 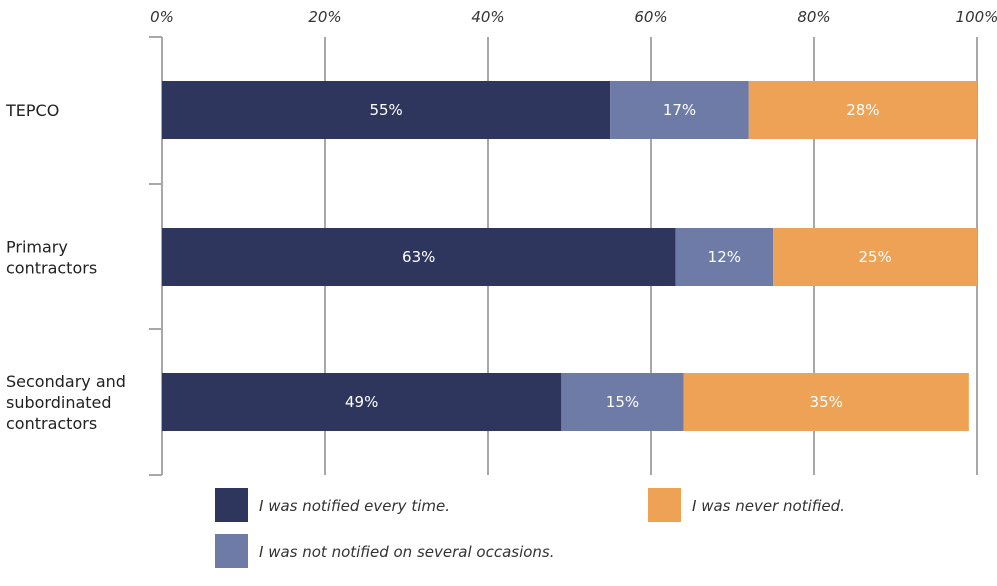 I want to click on bar-value-label: 49%, so click(x=361, y=402).